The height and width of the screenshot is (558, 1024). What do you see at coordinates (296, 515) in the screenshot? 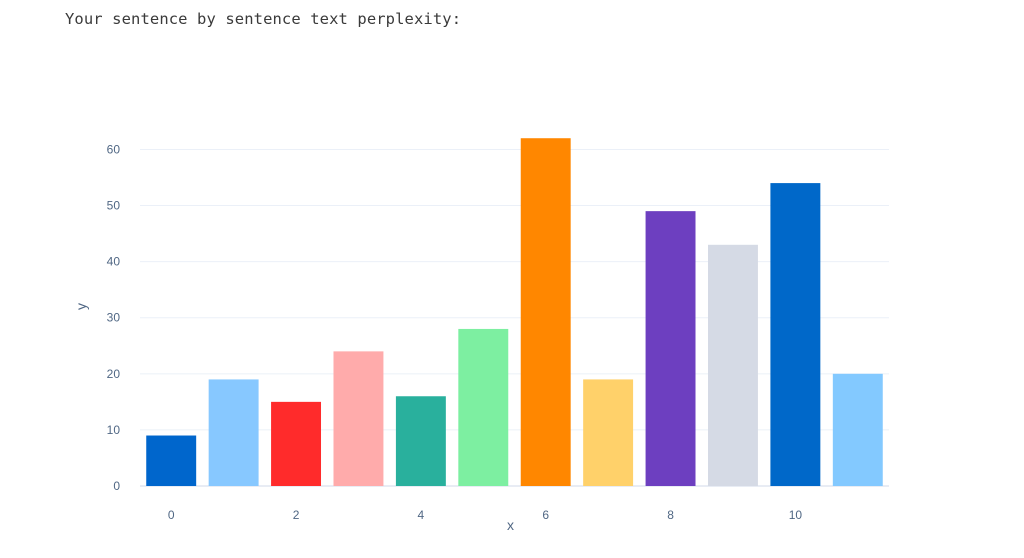
I see `x-tick-label: 2` at bounding box center [296, 515].